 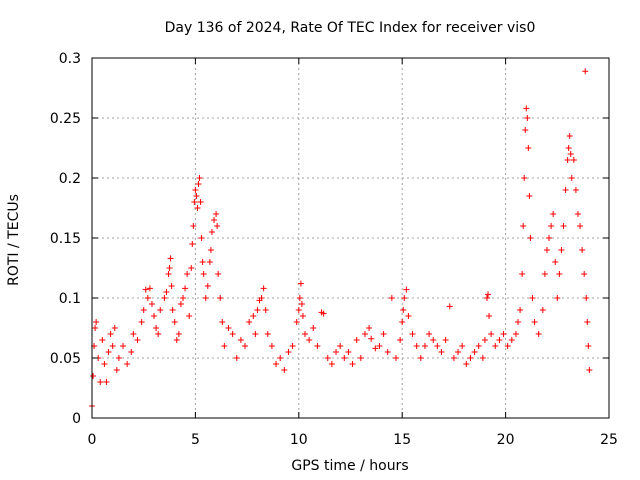 What do you see at coordinates (299, 440) in the screenshot?
I see `x-tick-label: 10` at bounding box center [299, 440].